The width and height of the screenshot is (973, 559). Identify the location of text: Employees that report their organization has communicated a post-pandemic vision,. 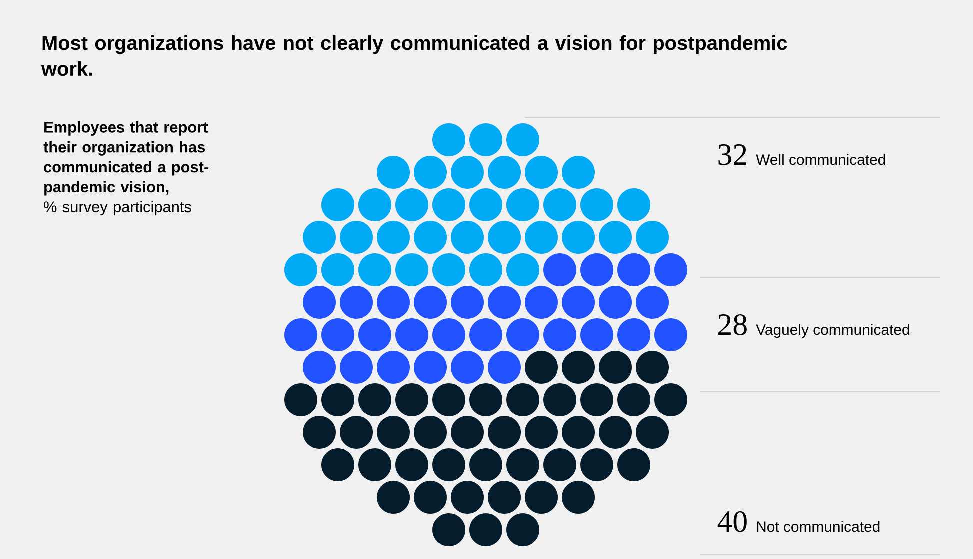
(126, 159).